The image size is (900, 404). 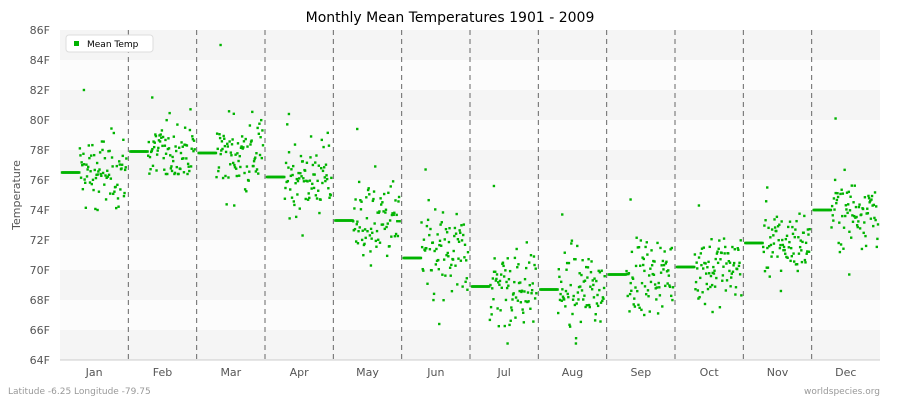 What do you see at coordinates (40, 360) in the screenshot?
I see `y-tick-label: 64F` at bounding box center [40, 360].